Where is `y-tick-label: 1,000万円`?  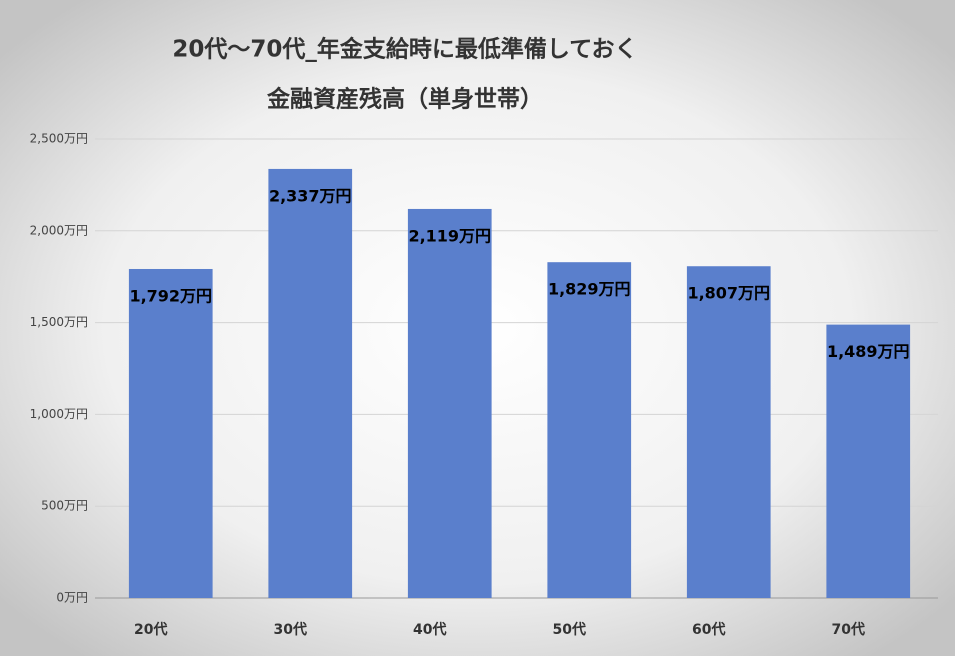
y-tick-label: 1,000万円 is located at coordinates (59, 414).